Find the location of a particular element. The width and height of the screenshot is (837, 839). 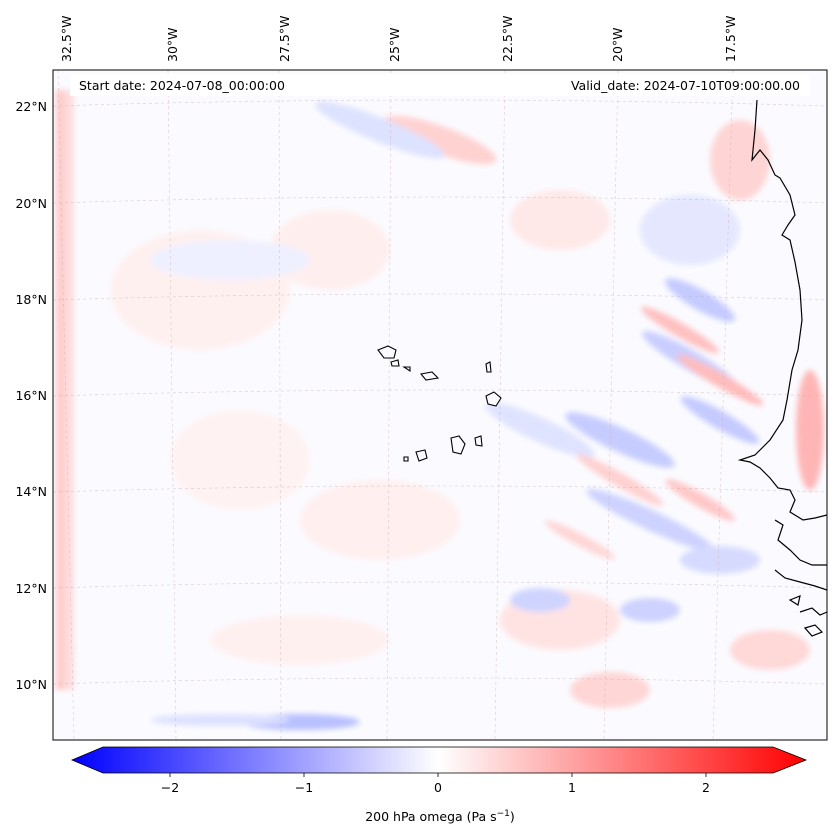

coastline is located at coordinates (782, 368).